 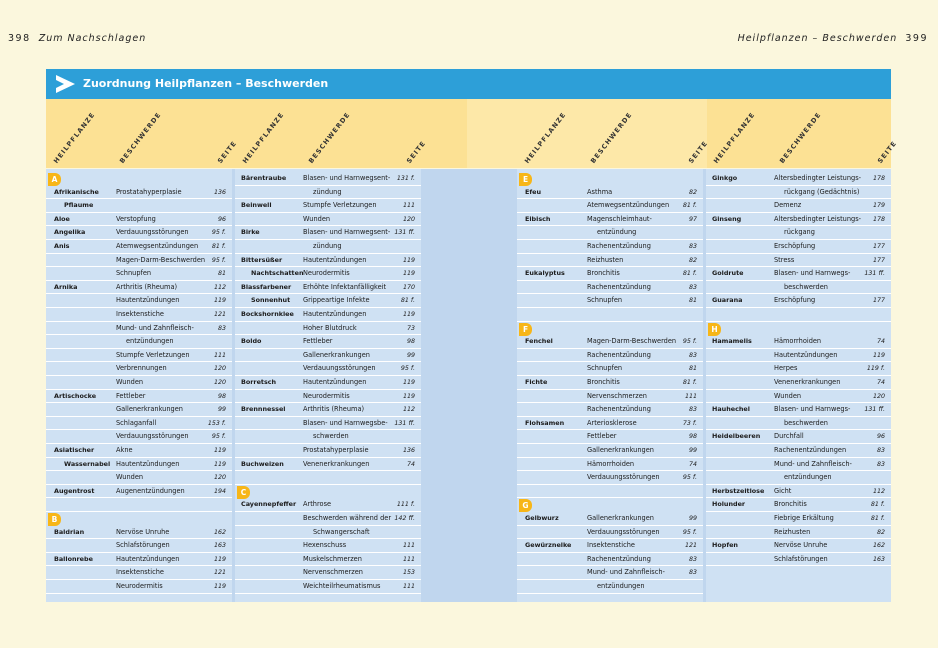 I want to click on complaint-text: Hämorrhoiden, so click(x=611, y=463).